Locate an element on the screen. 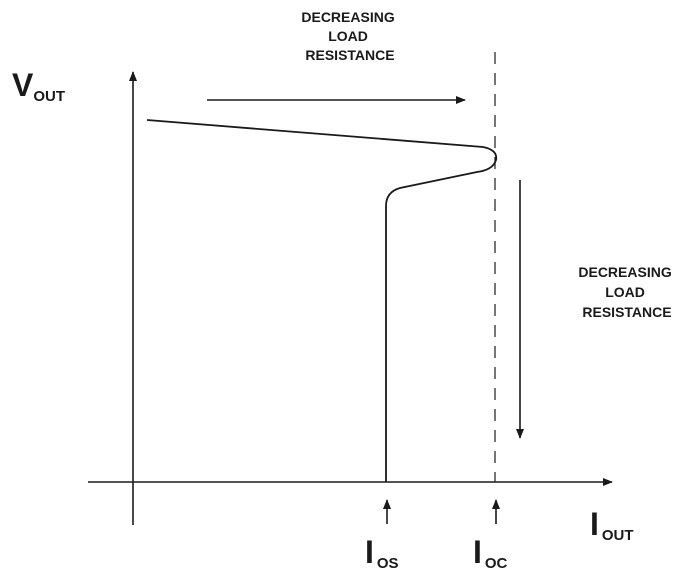 The height and width of the screenshot is (576, 691). top-annotation-line-3: RESISTANCE is located at coordinates (349, 55).